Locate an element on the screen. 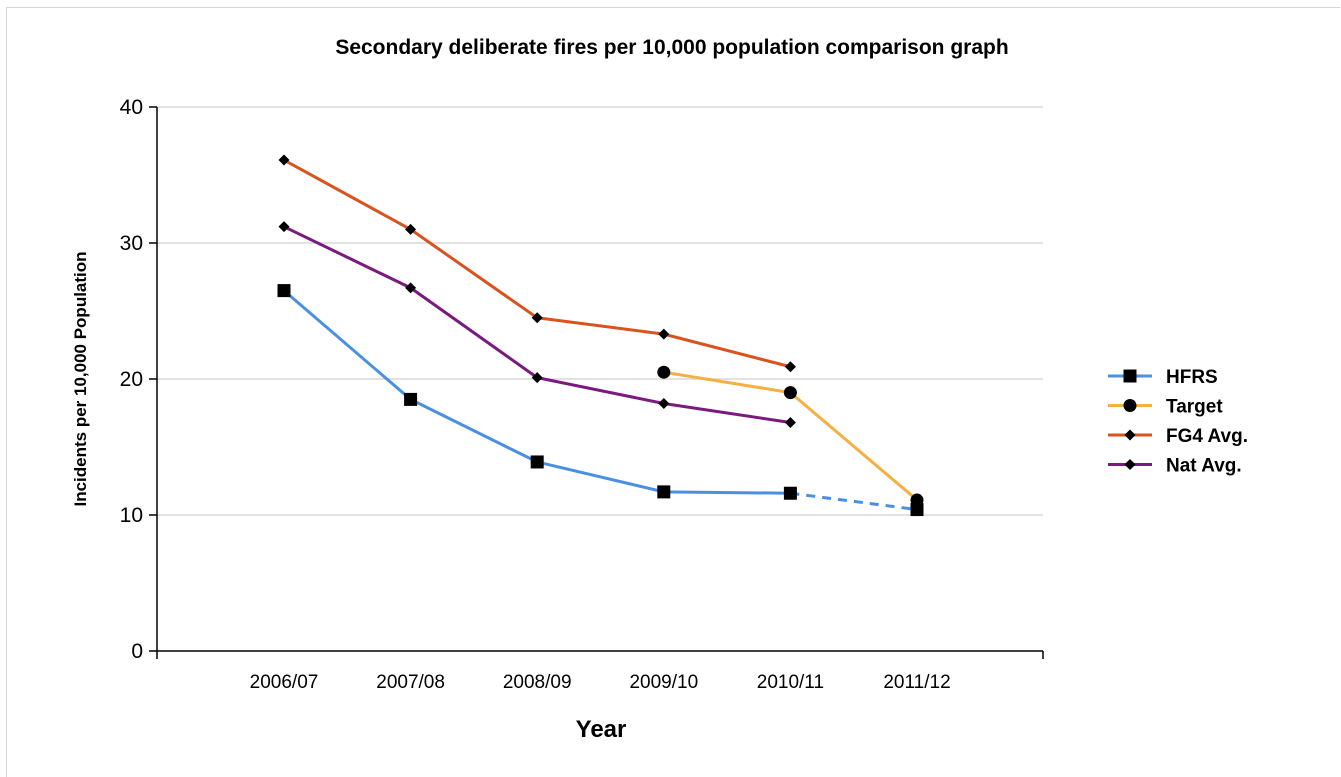  y-tick-label: 10 is located at coordinates (131, 515).